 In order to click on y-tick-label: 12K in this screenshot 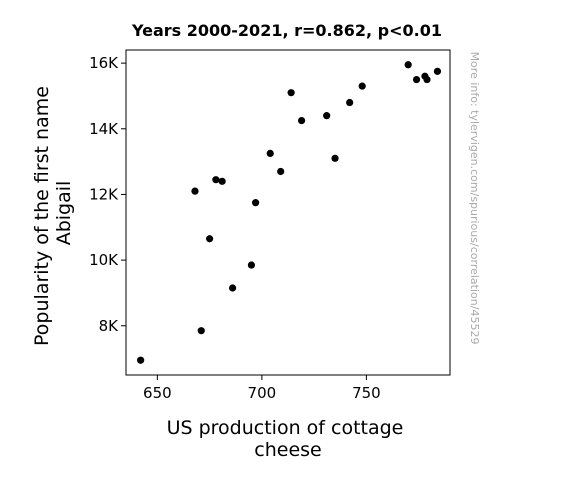, I will do `click(104, 194)`.